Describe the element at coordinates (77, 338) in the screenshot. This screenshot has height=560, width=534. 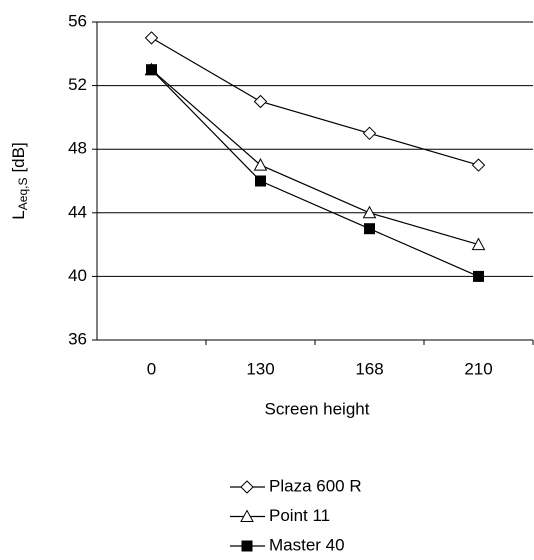
I see `y-tick-label: 36` at that location.